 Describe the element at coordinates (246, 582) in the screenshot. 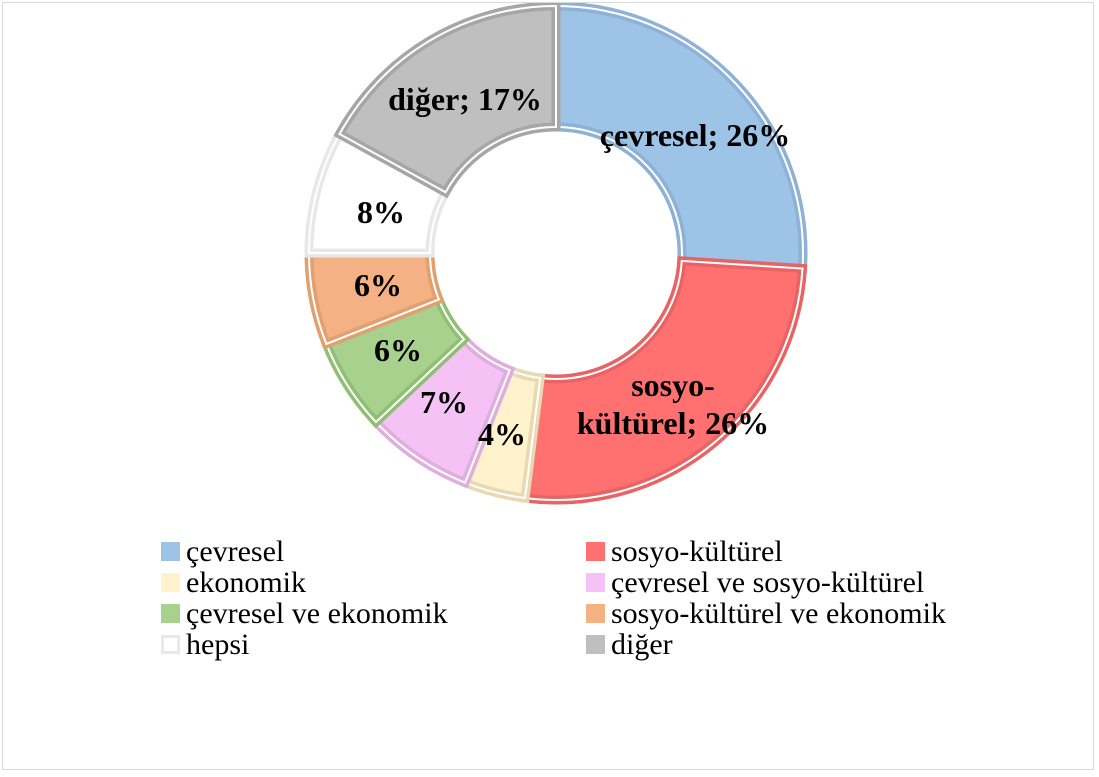

I see `legend-label-ekonomik: ekonomik` at that location.